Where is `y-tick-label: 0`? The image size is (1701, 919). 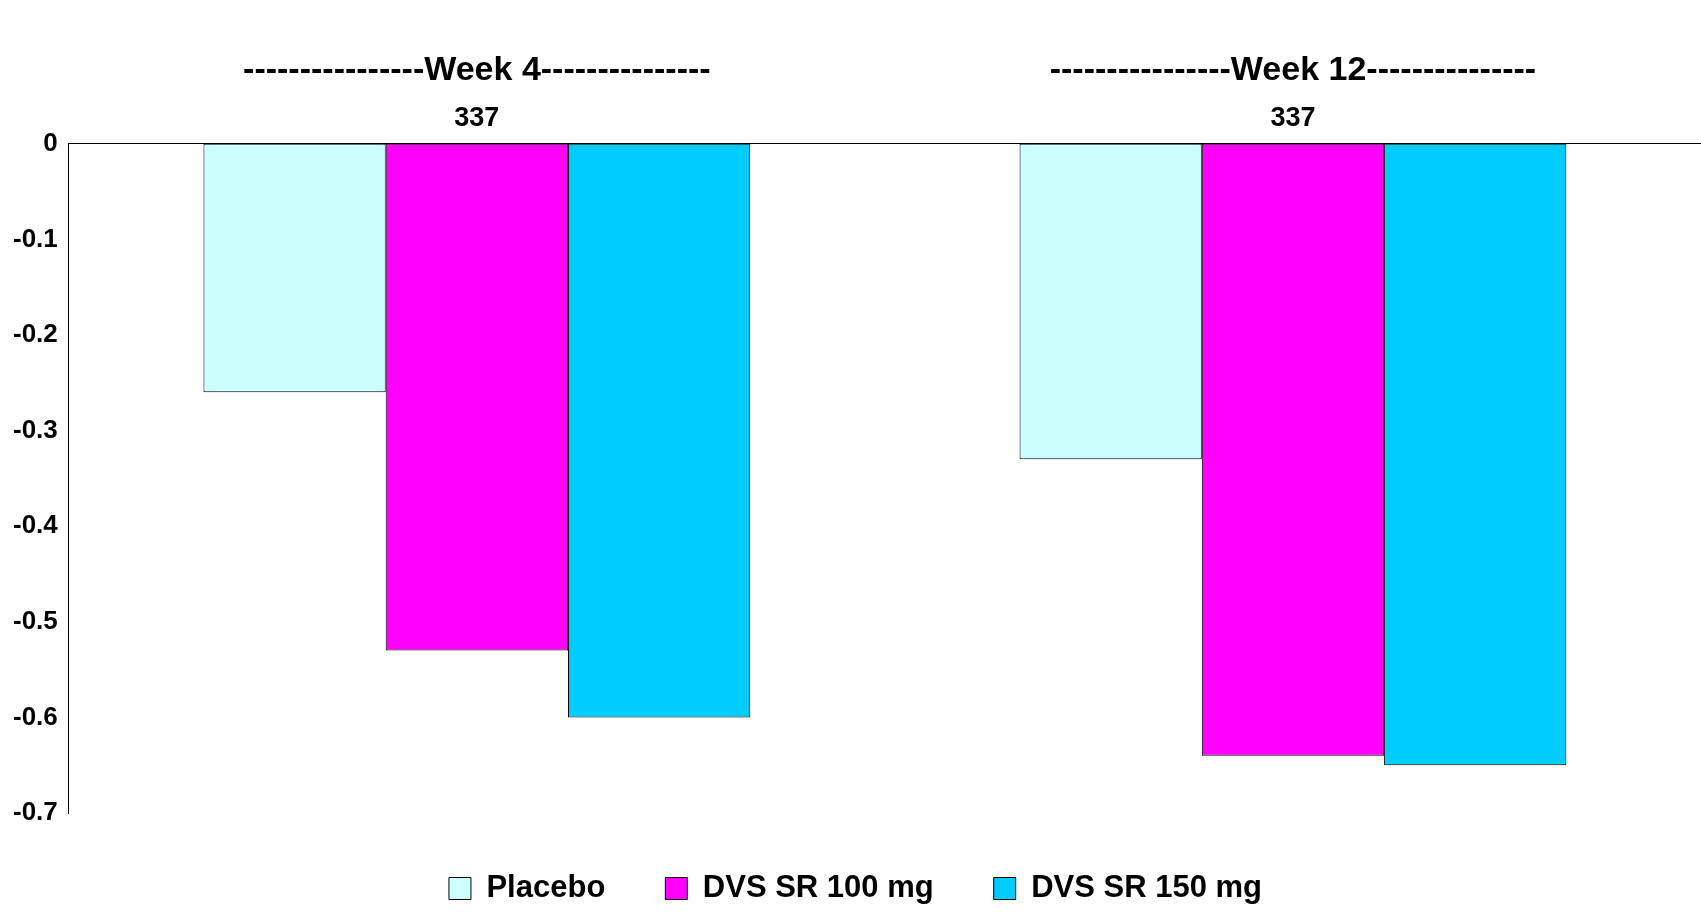 y-tick-label: 0 is located at coordinates (50, 141).